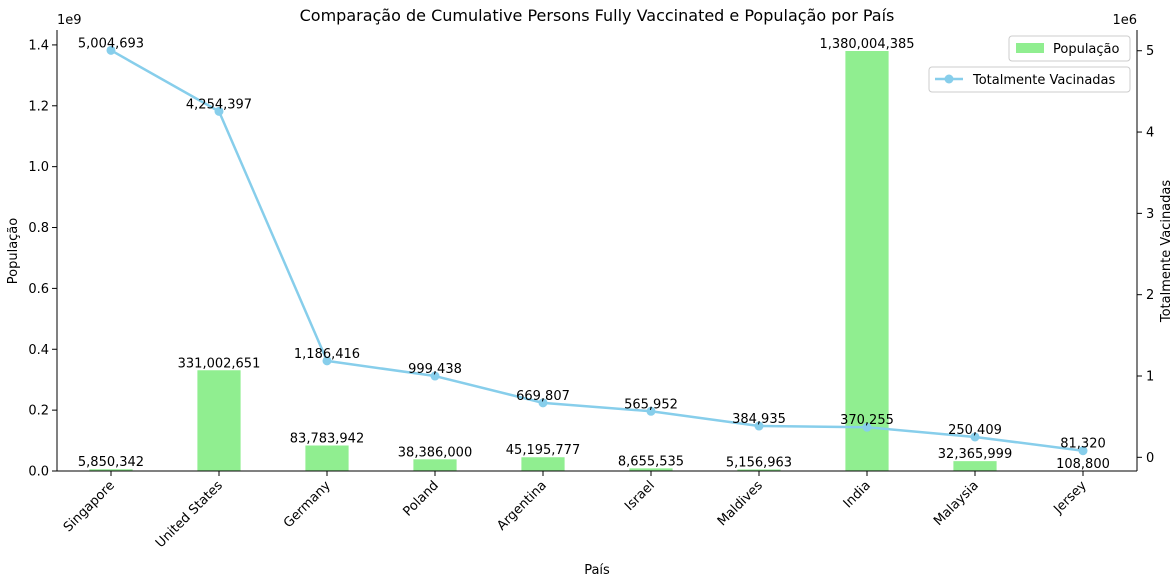 The width and height of the screenshot is (1173, 581). I want to click on bar-poland, so click(434, 465).